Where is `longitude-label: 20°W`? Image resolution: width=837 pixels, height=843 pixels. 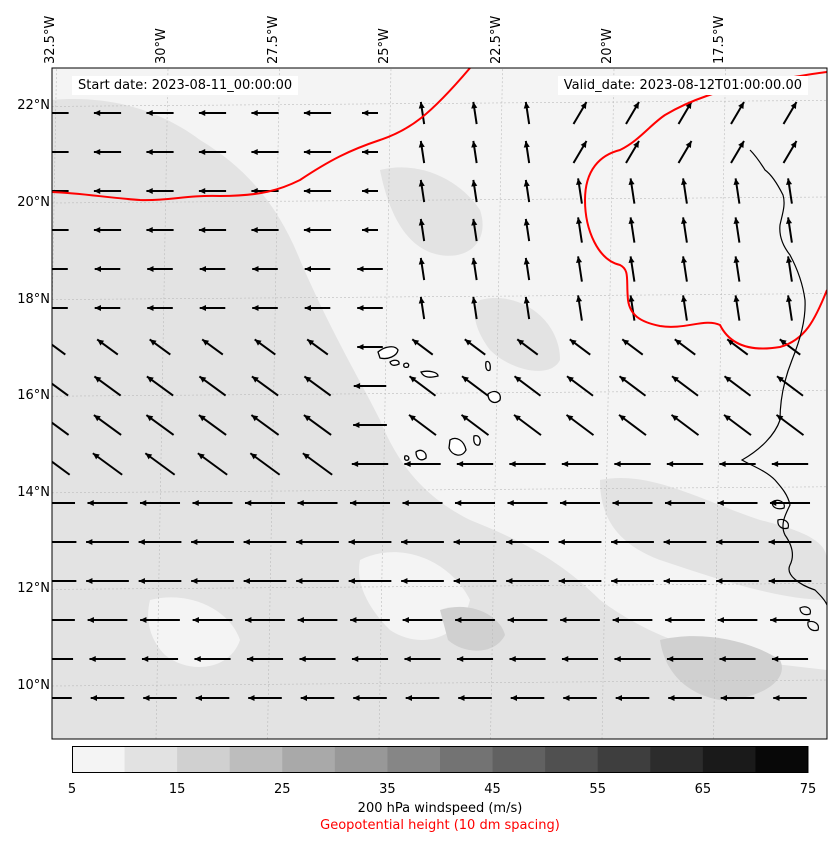
longitude-label: 20°W is located at coordinates (607, 46).